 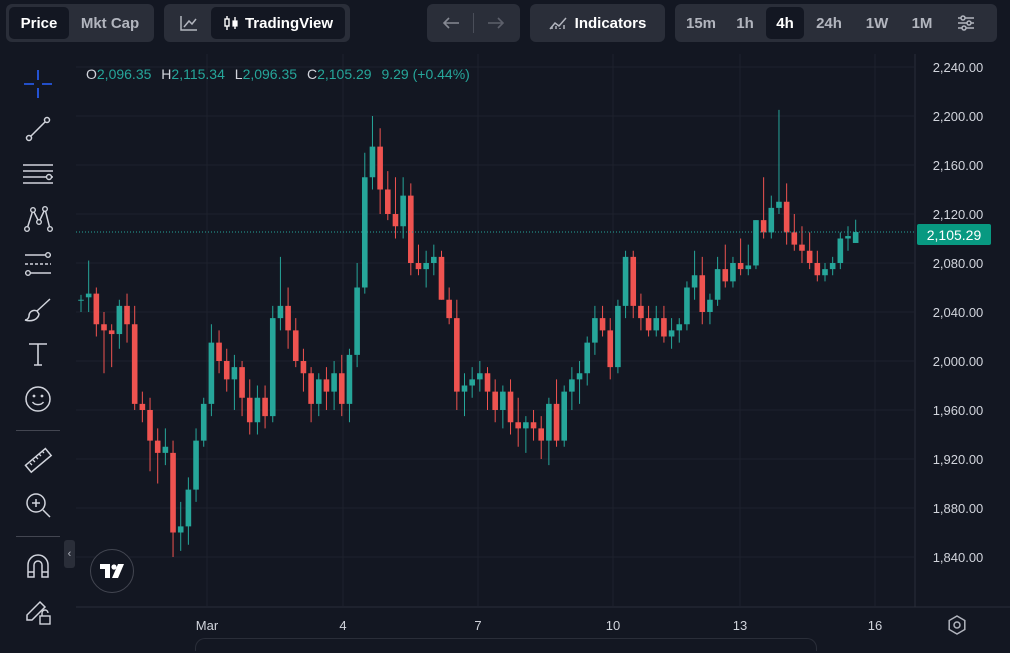 I want to click on brush-tool, so click(x=38, y=309).